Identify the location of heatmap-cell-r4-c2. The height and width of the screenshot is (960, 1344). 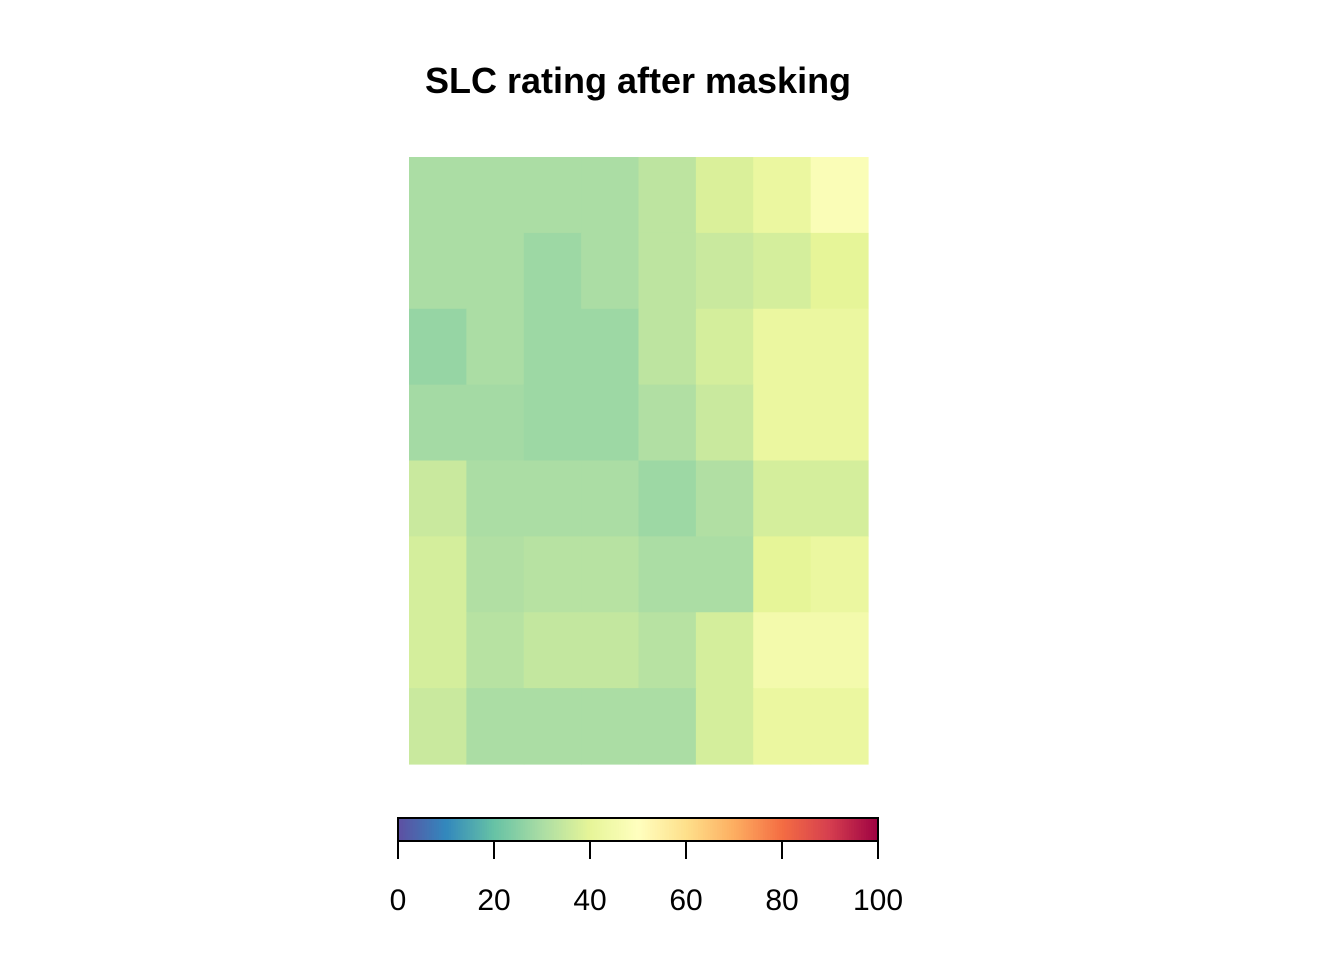
(552, 498).